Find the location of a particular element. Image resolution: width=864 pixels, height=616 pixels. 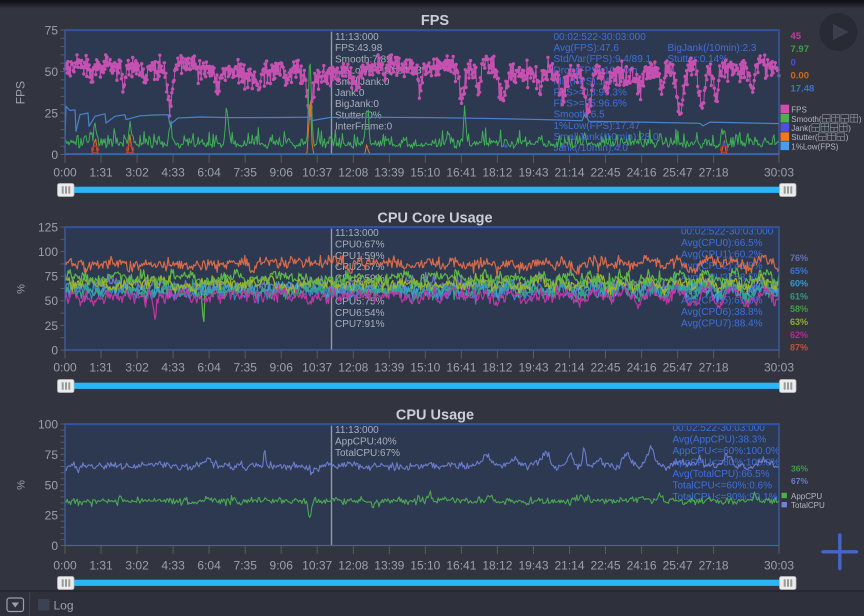

svg-text: 50 is located at coordinates (52, 301).